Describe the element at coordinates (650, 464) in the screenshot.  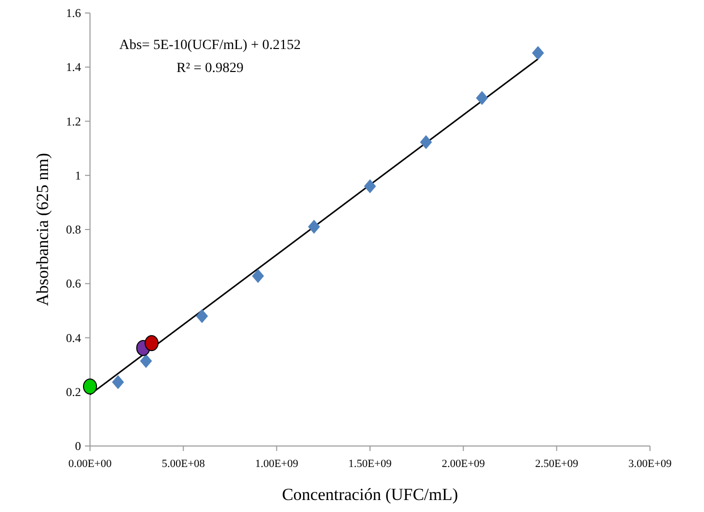
I see `x-tick-label: 3.00E+09` at that location.